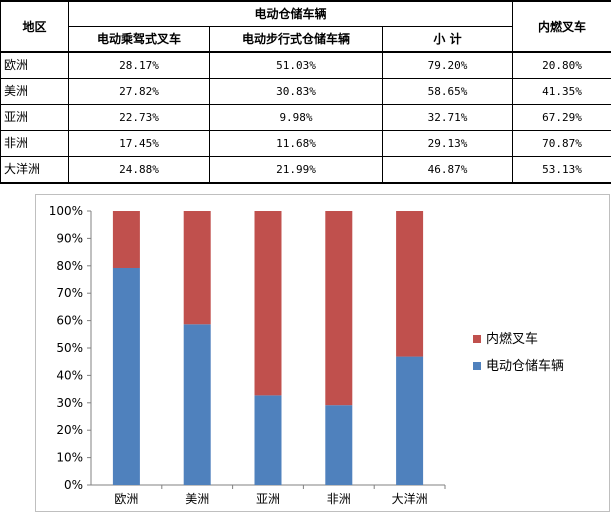 The height and width of the screenshot is (515, 611). Describe the element at coordinates (139, 91) in the screenshot. I see `cell-ride-on: 27.82%` at that location.